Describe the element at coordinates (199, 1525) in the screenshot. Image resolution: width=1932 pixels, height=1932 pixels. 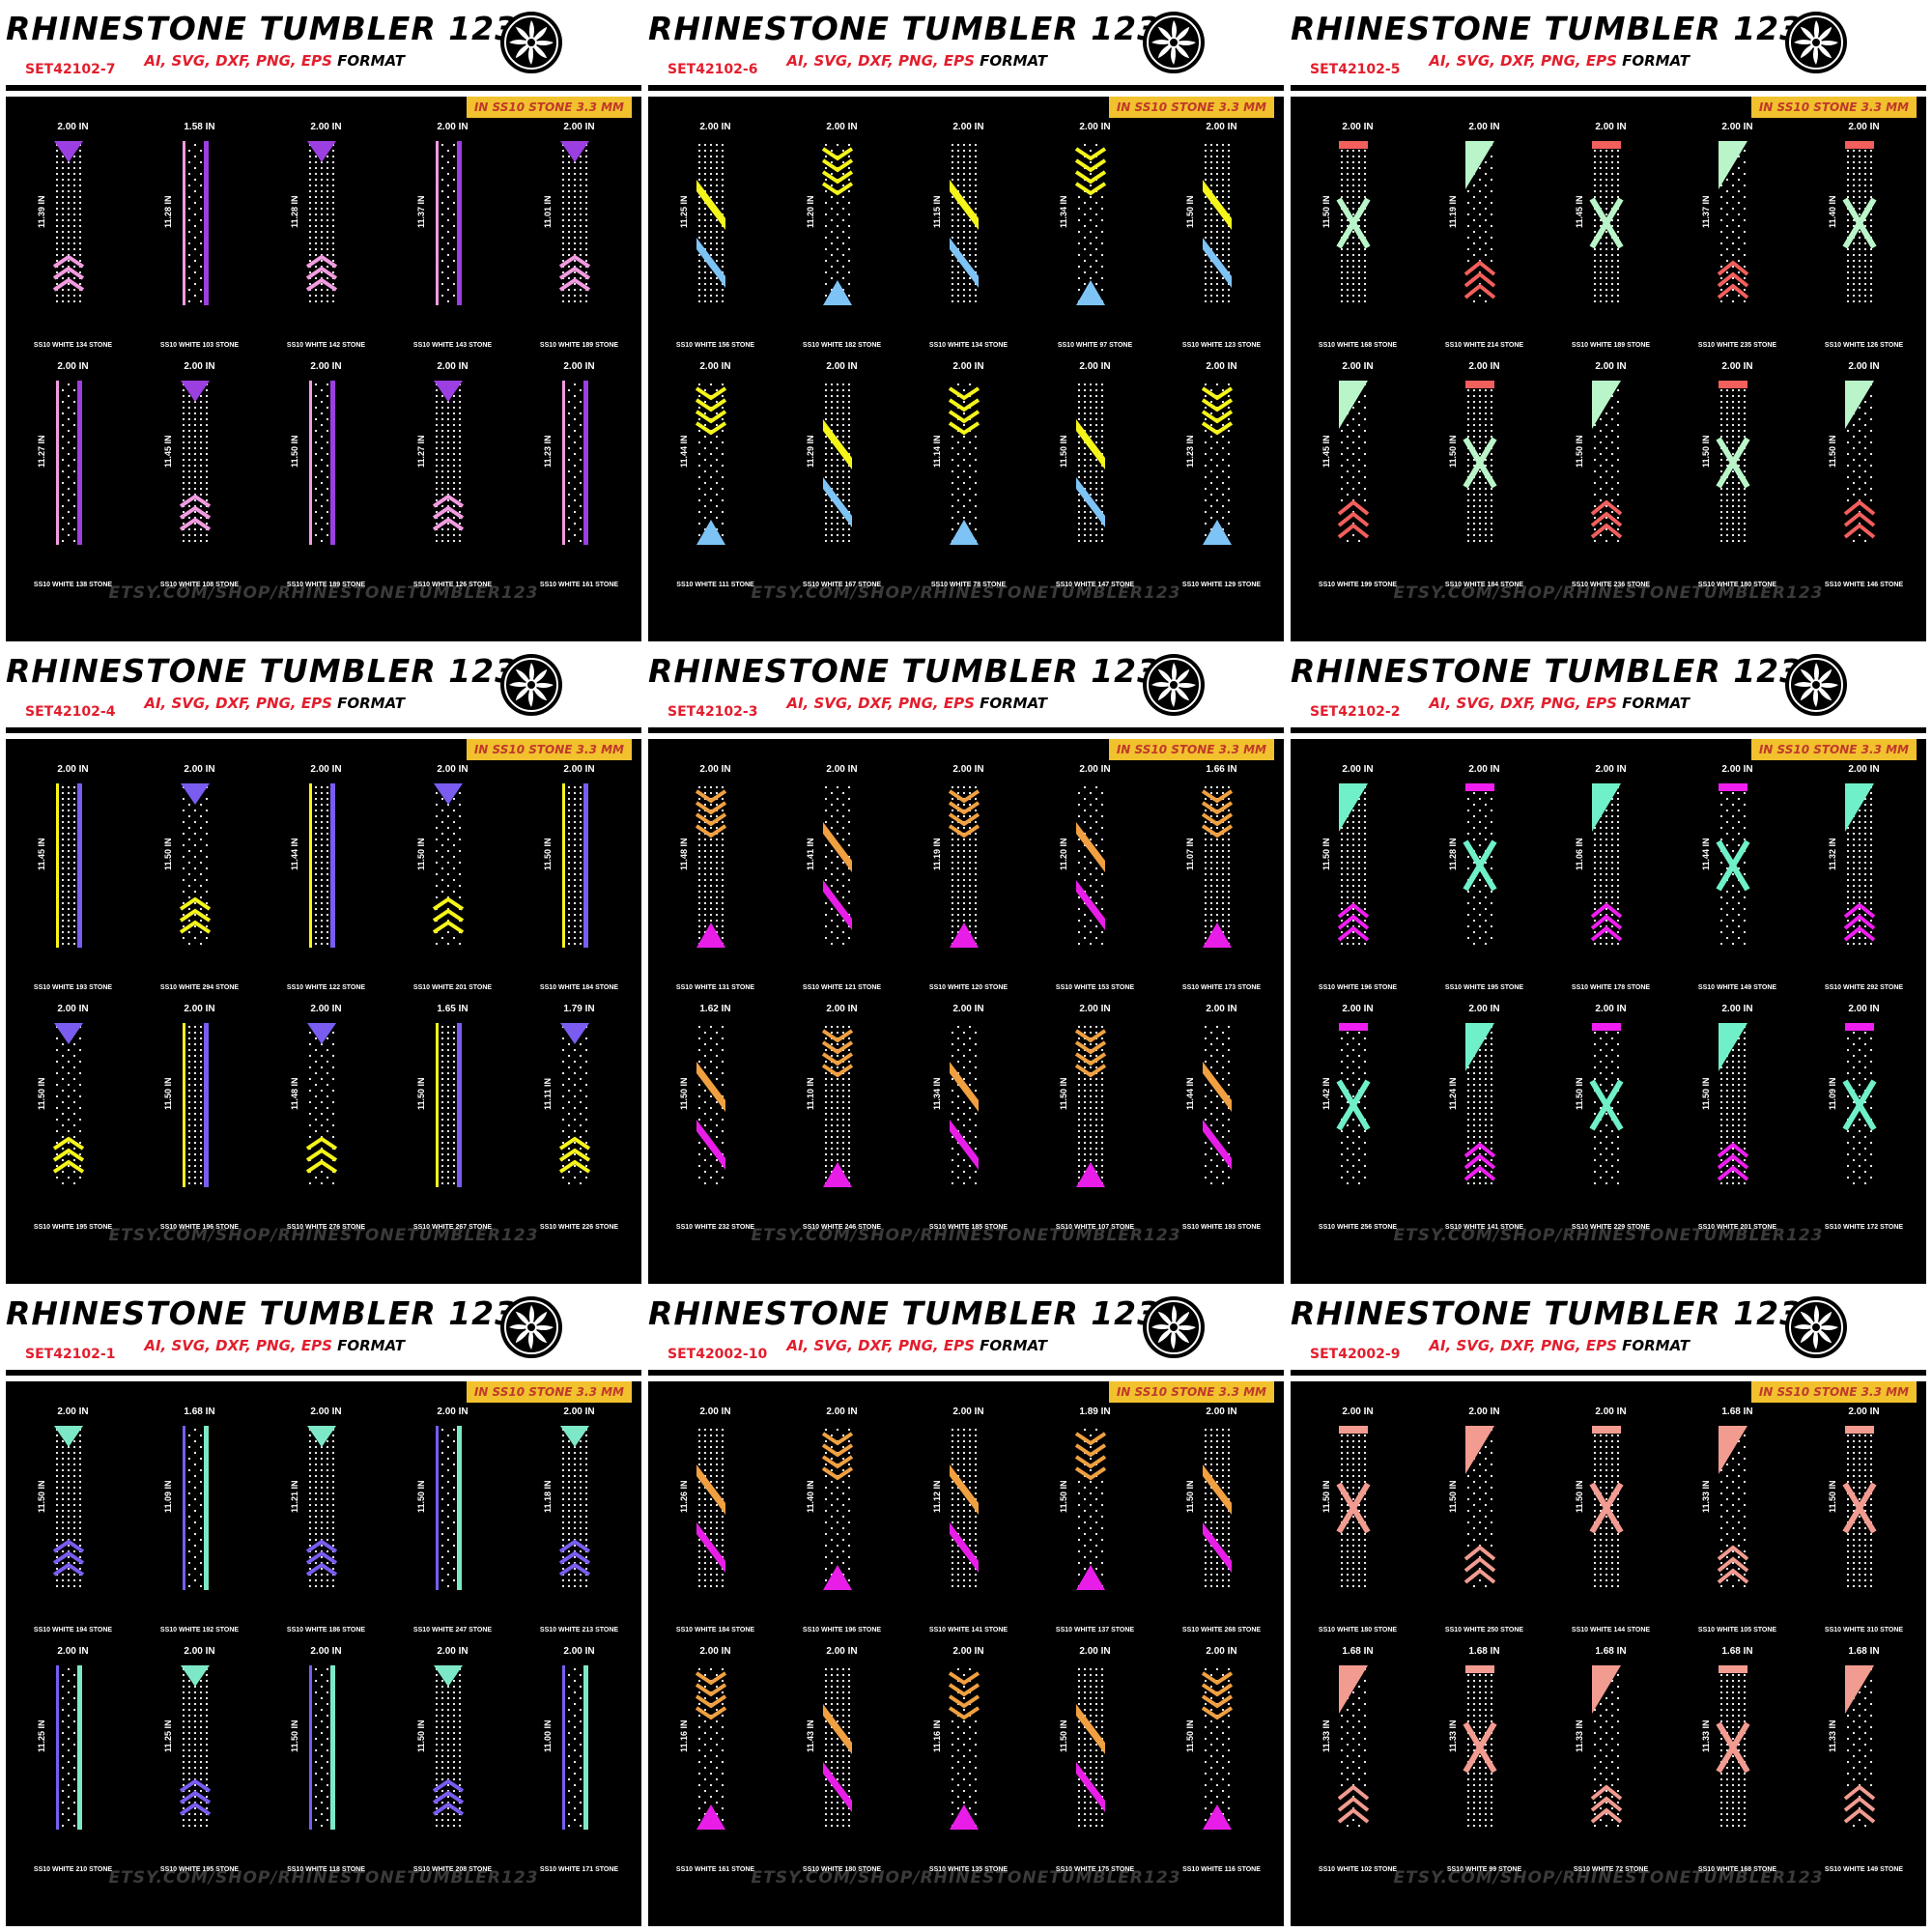
I see `tumbler-design: 1.68 IN 11.09 IN SS10 WHITE 192 STONE` at that location.